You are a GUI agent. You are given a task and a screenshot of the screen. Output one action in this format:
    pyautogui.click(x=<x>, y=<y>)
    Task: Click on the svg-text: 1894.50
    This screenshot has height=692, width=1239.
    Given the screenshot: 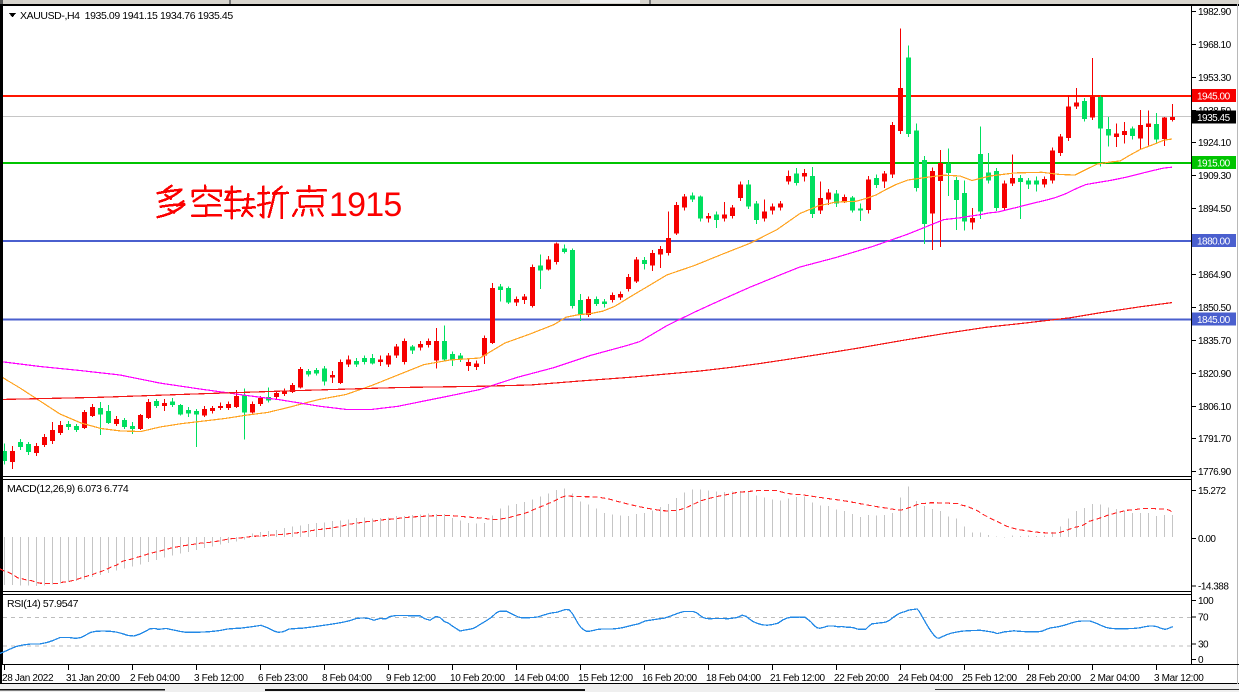 What is the action you would take?
    pyautogui.click(x=1215, y=209)
    